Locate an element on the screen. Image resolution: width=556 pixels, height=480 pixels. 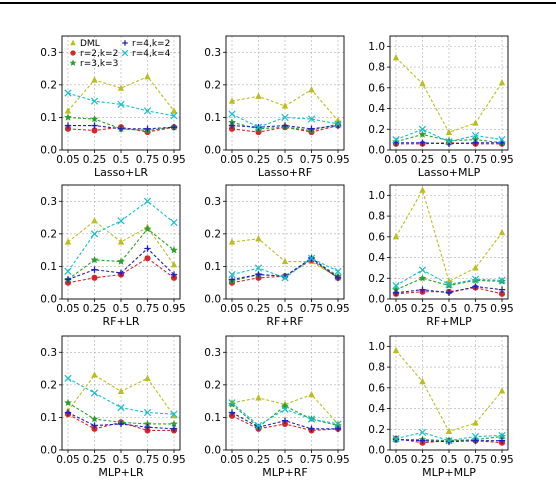
subplot-rf-plus-rf: 0.0 0.1 0.2 0.3 0.05 0.25 0.5 0.75 0.95 RF+RF is located at coordinates (277, 256).